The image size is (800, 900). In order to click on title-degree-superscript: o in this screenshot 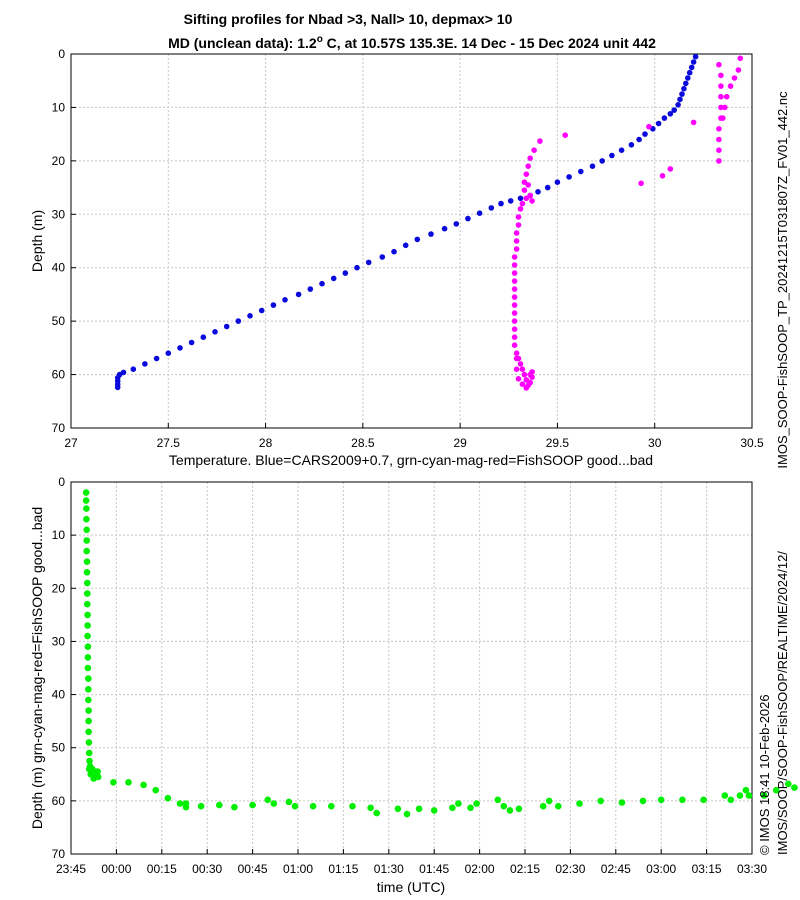, I will do `click(320, 39)`.